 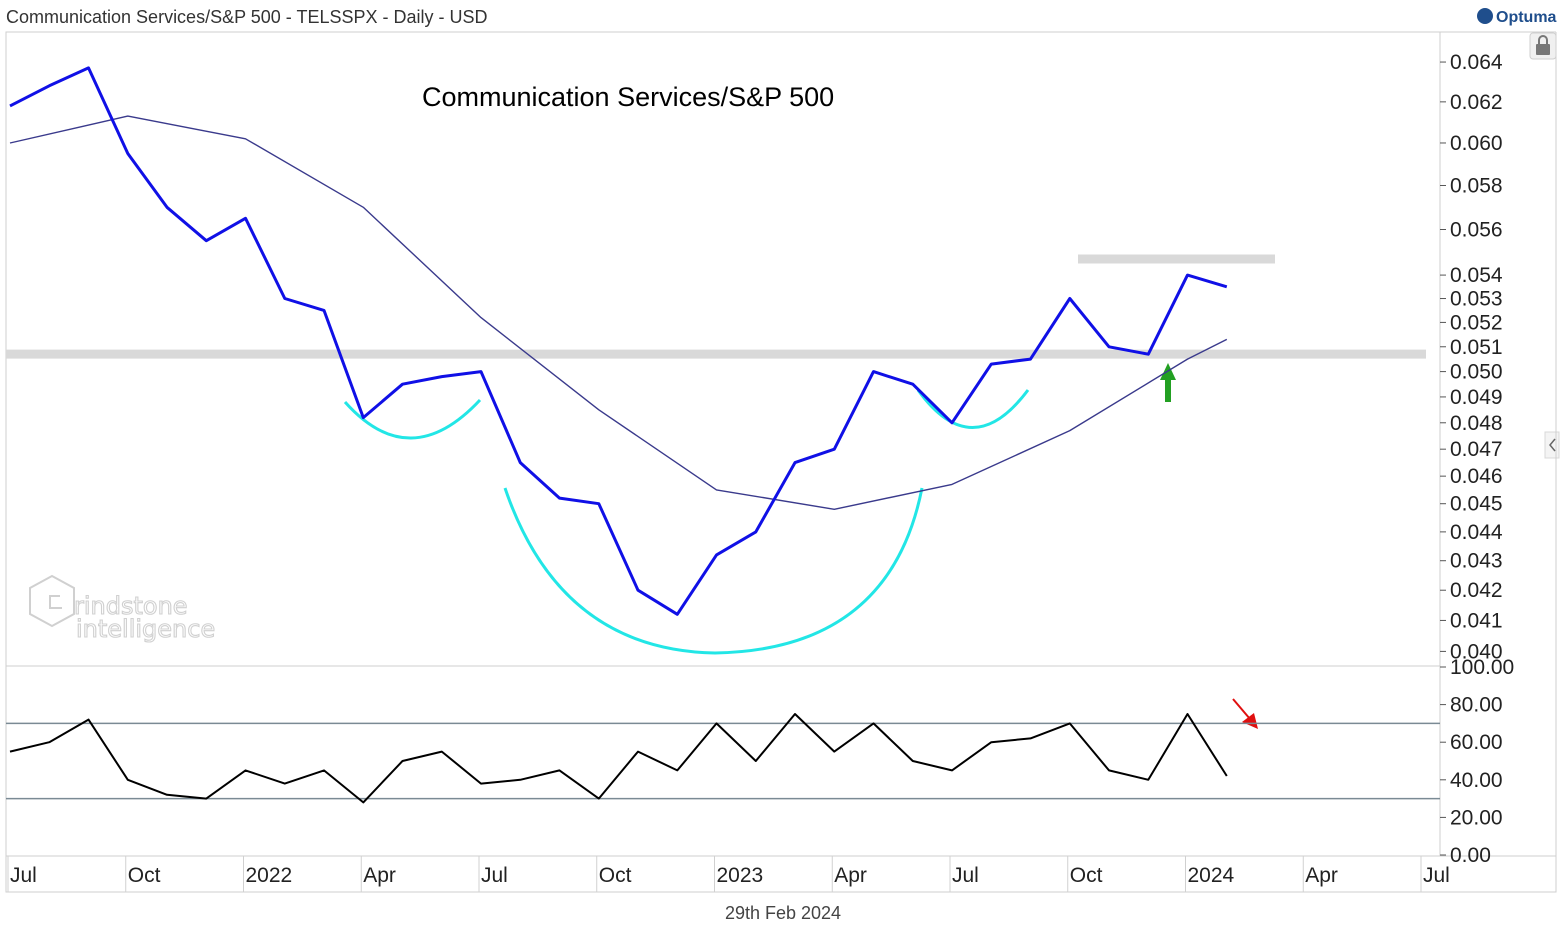 What do you see at coordinates (269, 875) in the screenshot?
I see `time-tick-label: 2022` at bounding box center [269, 875].